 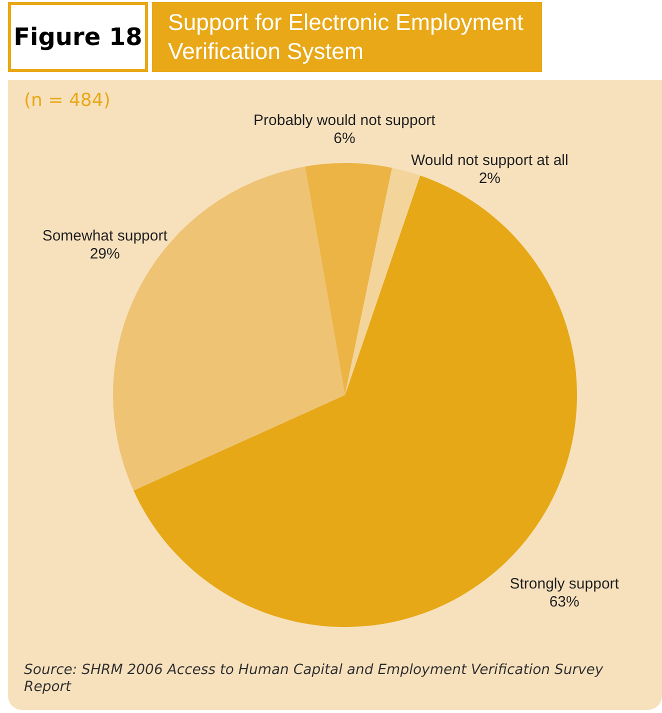 I want to click on slice-label: Strongly support, so click(x=565, y=583).